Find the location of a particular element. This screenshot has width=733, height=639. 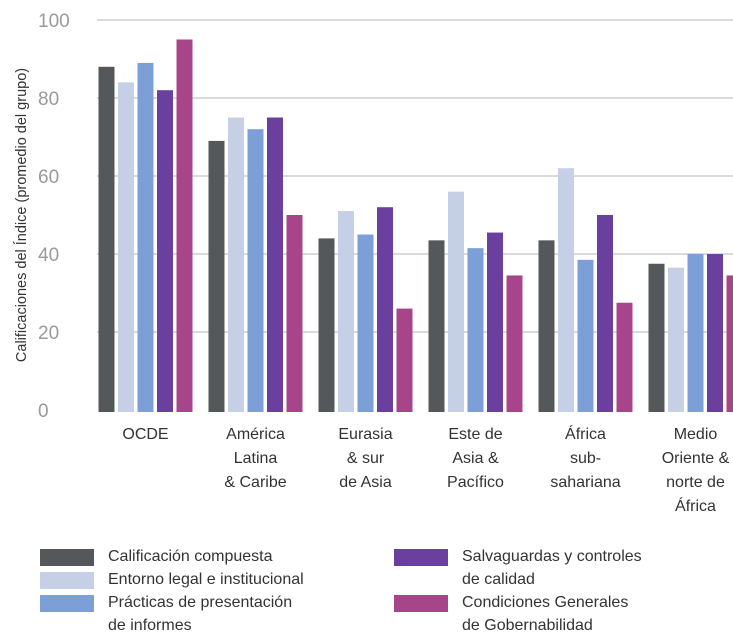

y-tick-label: 20 is located at coordinates (48, 333).